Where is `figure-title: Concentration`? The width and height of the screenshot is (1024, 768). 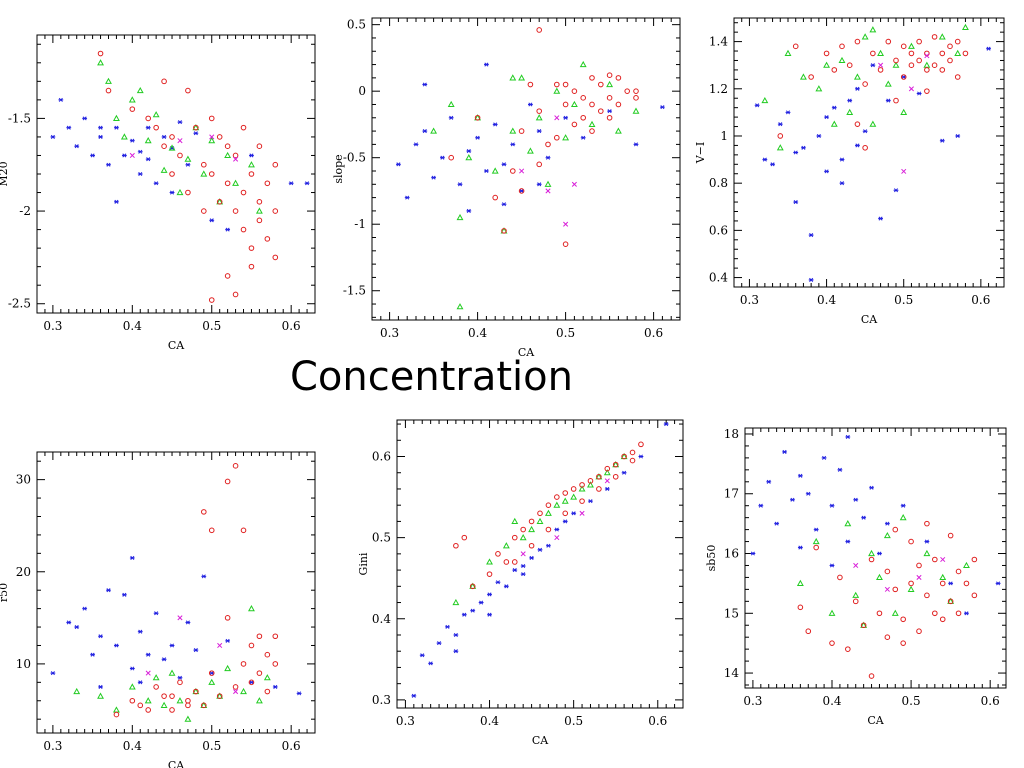 figure-title: Concentration is located at coordinates (431, 377).